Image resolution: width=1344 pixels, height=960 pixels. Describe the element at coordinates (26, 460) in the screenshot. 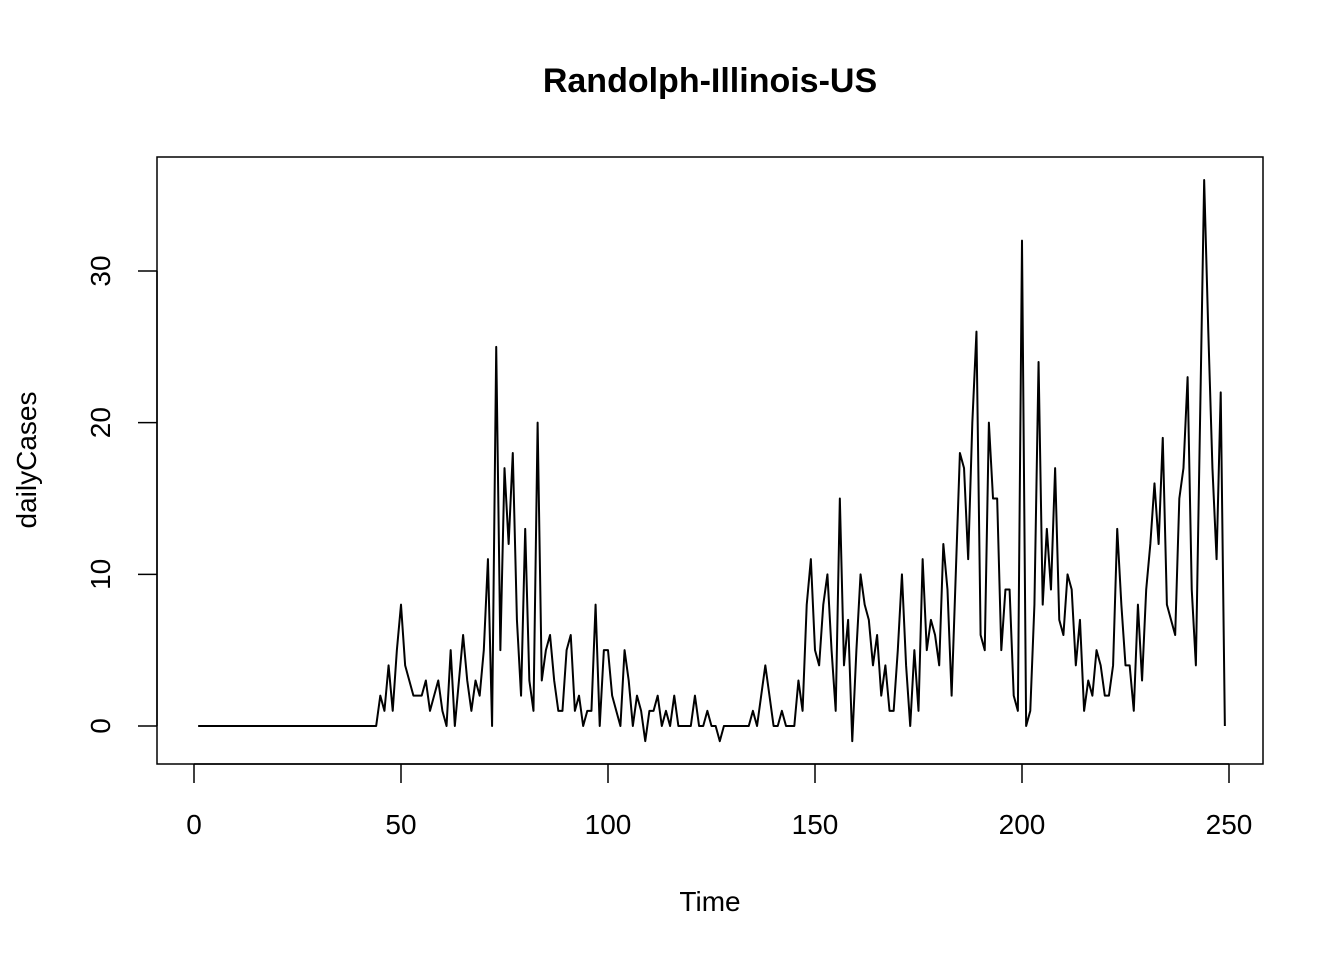

I see `y-axis-label: dailyCases` at that location.